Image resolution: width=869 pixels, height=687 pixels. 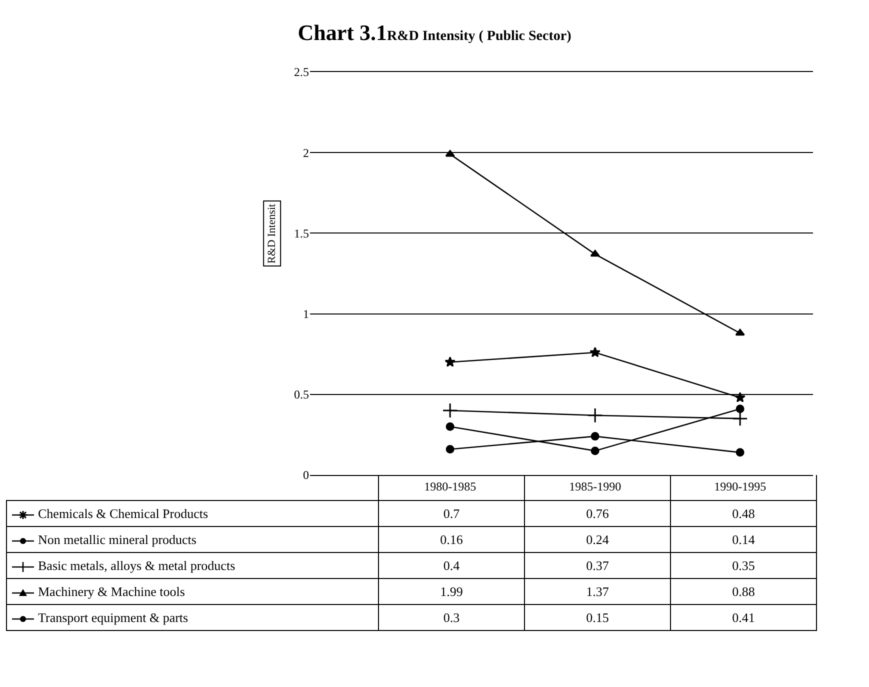 I want to click on legend-label: Chemicals & Chemical Products, so click(x=123, y=513).